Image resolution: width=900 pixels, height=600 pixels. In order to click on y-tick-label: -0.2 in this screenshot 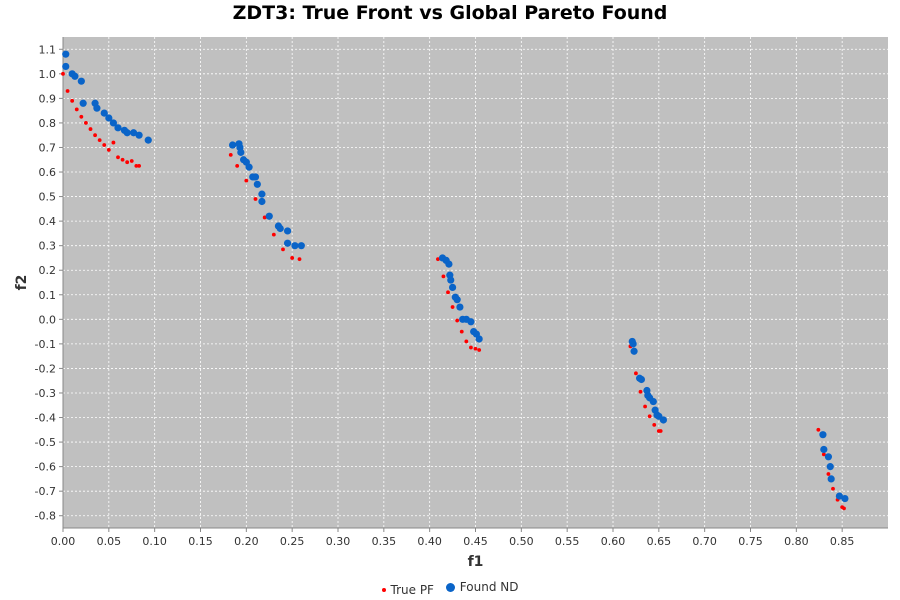, I will do `click(45, 368)`.